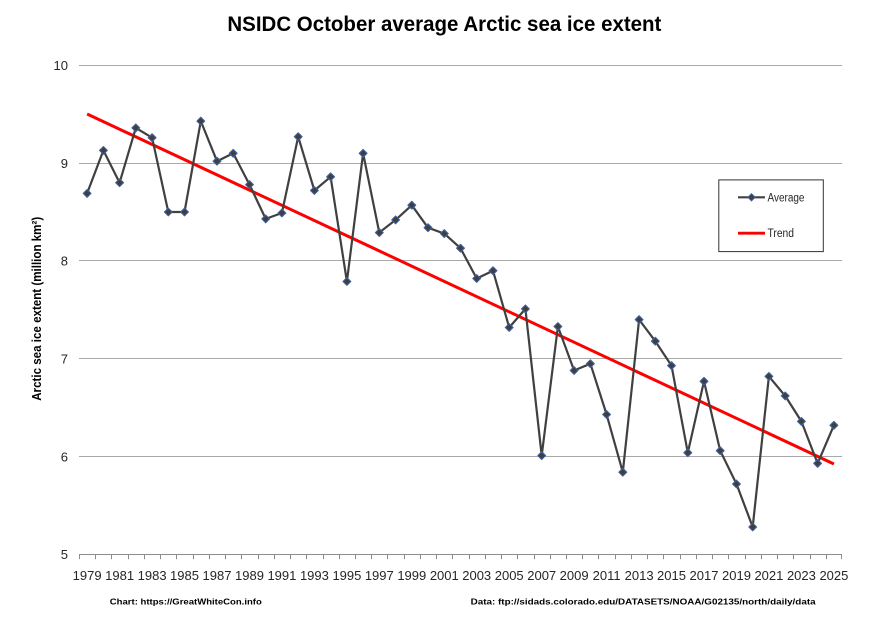  I want to click on svg-text: 2003, so click(476, 575).